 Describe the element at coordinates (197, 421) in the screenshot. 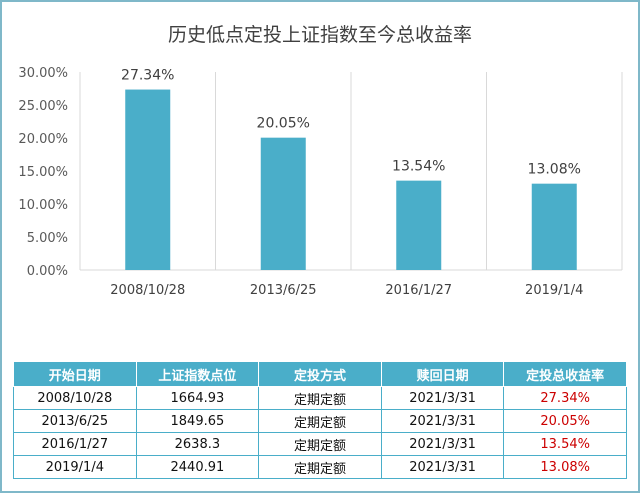

I see `cell-index-level: 1849.65` at that location.